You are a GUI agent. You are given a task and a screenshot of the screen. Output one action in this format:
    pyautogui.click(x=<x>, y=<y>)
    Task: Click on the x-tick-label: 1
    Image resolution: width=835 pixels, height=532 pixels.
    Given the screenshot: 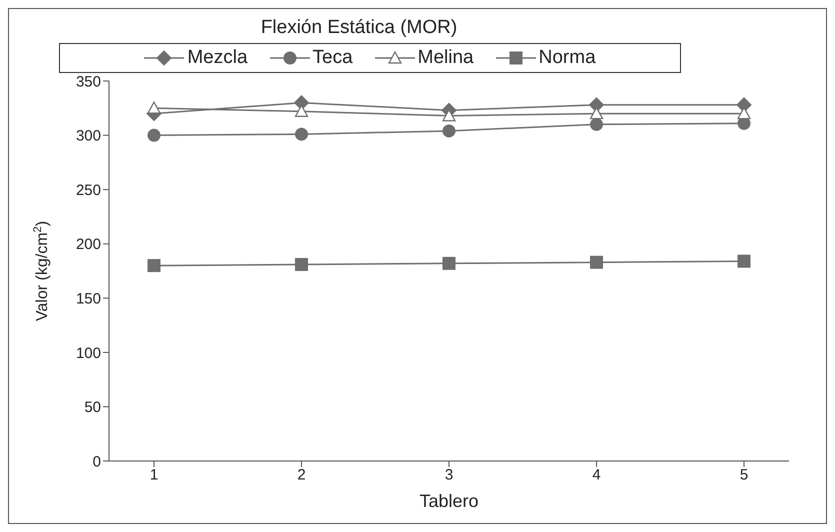 What is the action you would take?
    pyautogui.click(x=154, y=475)
    